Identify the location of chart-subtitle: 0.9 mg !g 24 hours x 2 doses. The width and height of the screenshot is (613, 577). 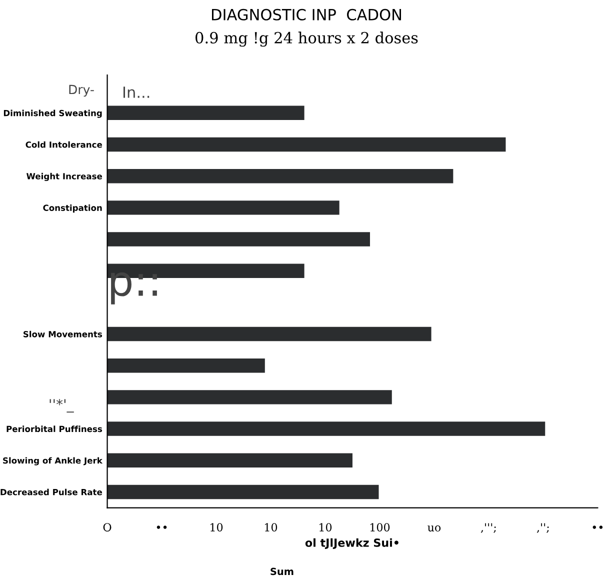
(307, 39).